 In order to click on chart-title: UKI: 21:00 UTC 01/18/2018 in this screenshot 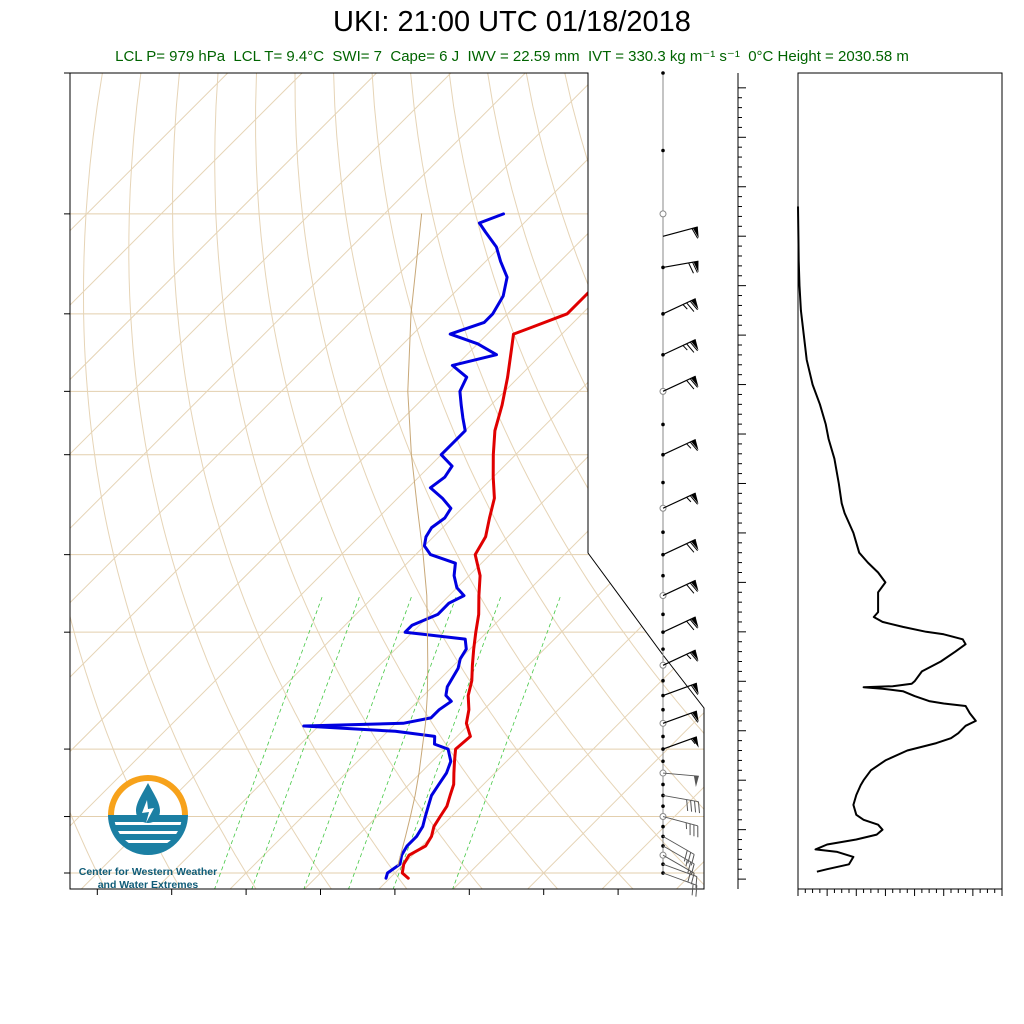, I will do `click(512, 22)`.